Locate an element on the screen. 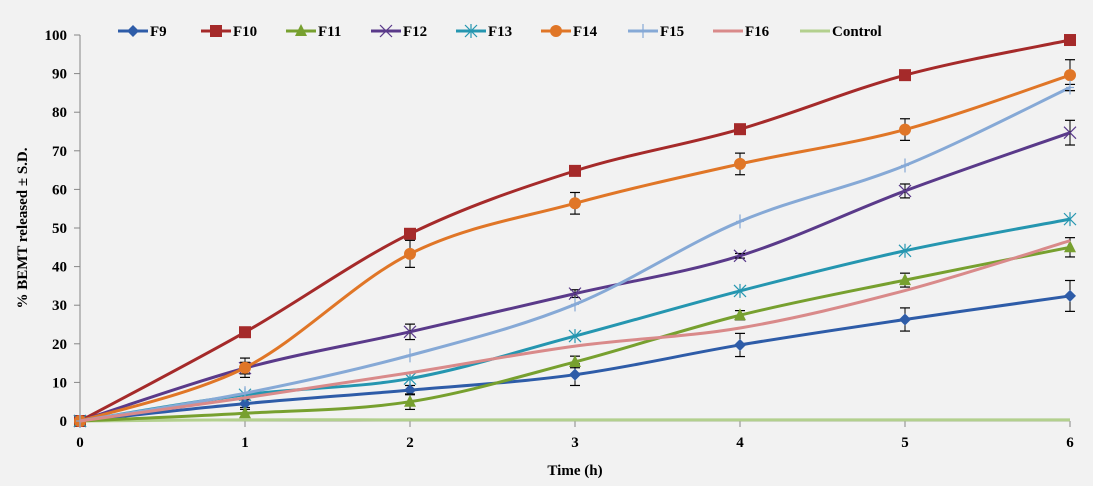  x-tick-label: 5 is located at coordinates (905, 443).